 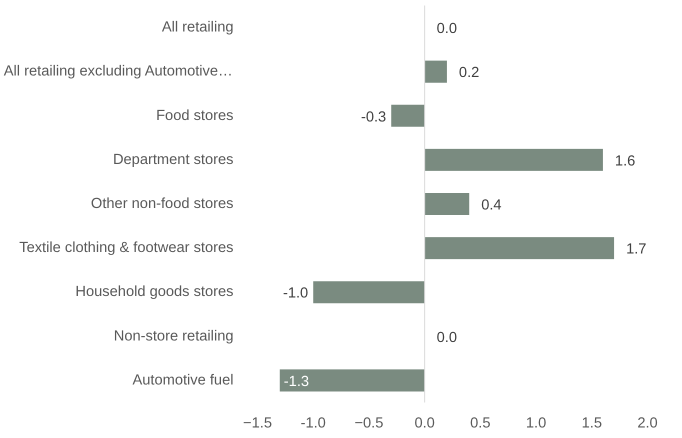 What do you see at coordinates (424, 424) in the screenshot?
I see `x-tick-label: 0.0` at bounding box center [424, 424].